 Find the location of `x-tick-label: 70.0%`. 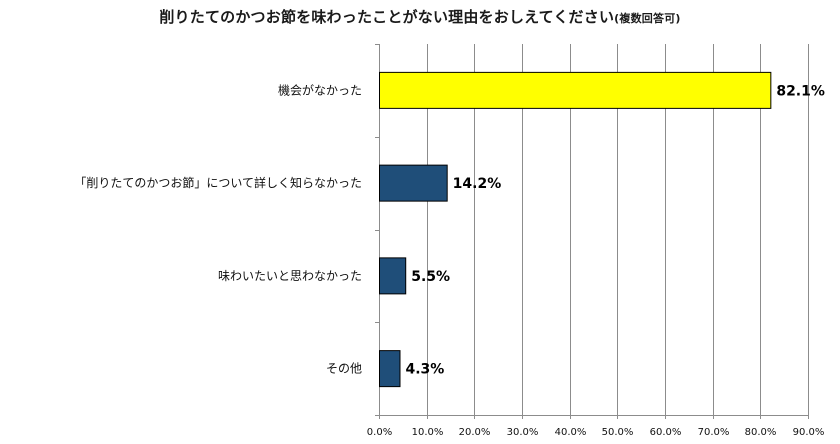

x-tick-label: 70.0% is located at coordinates (714, 432).